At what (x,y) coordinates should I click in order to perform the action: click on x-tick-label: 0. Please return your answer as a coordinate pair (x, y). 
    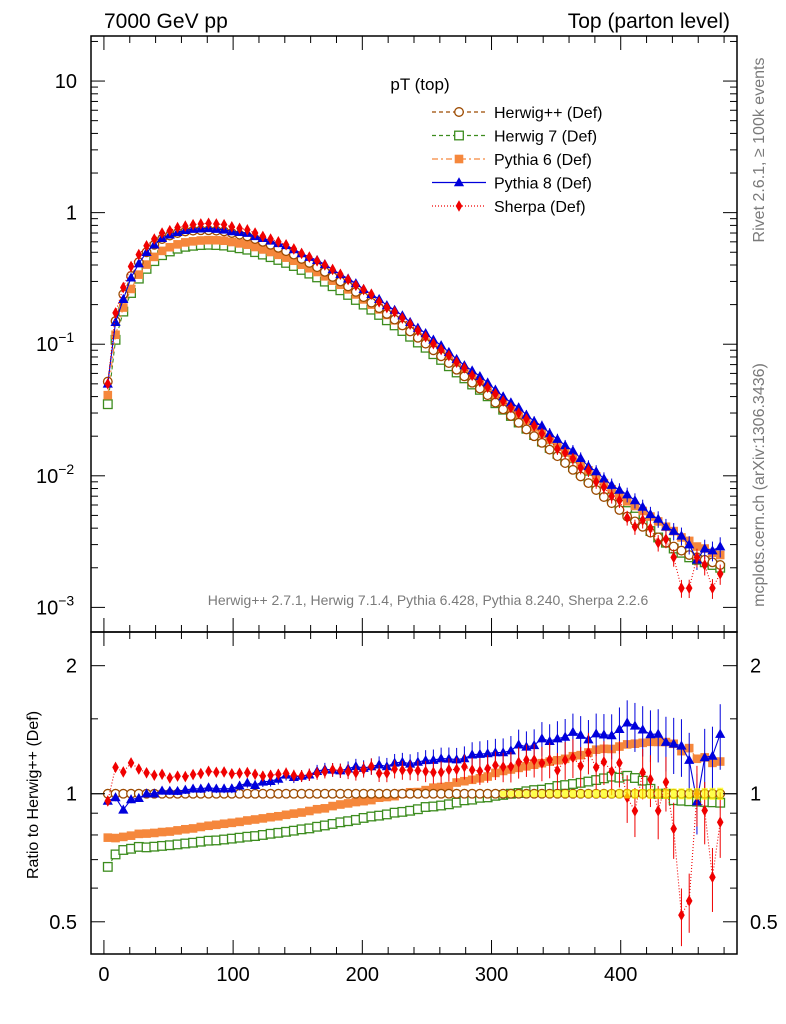
    Looking at the image, I should click on (103, 975).